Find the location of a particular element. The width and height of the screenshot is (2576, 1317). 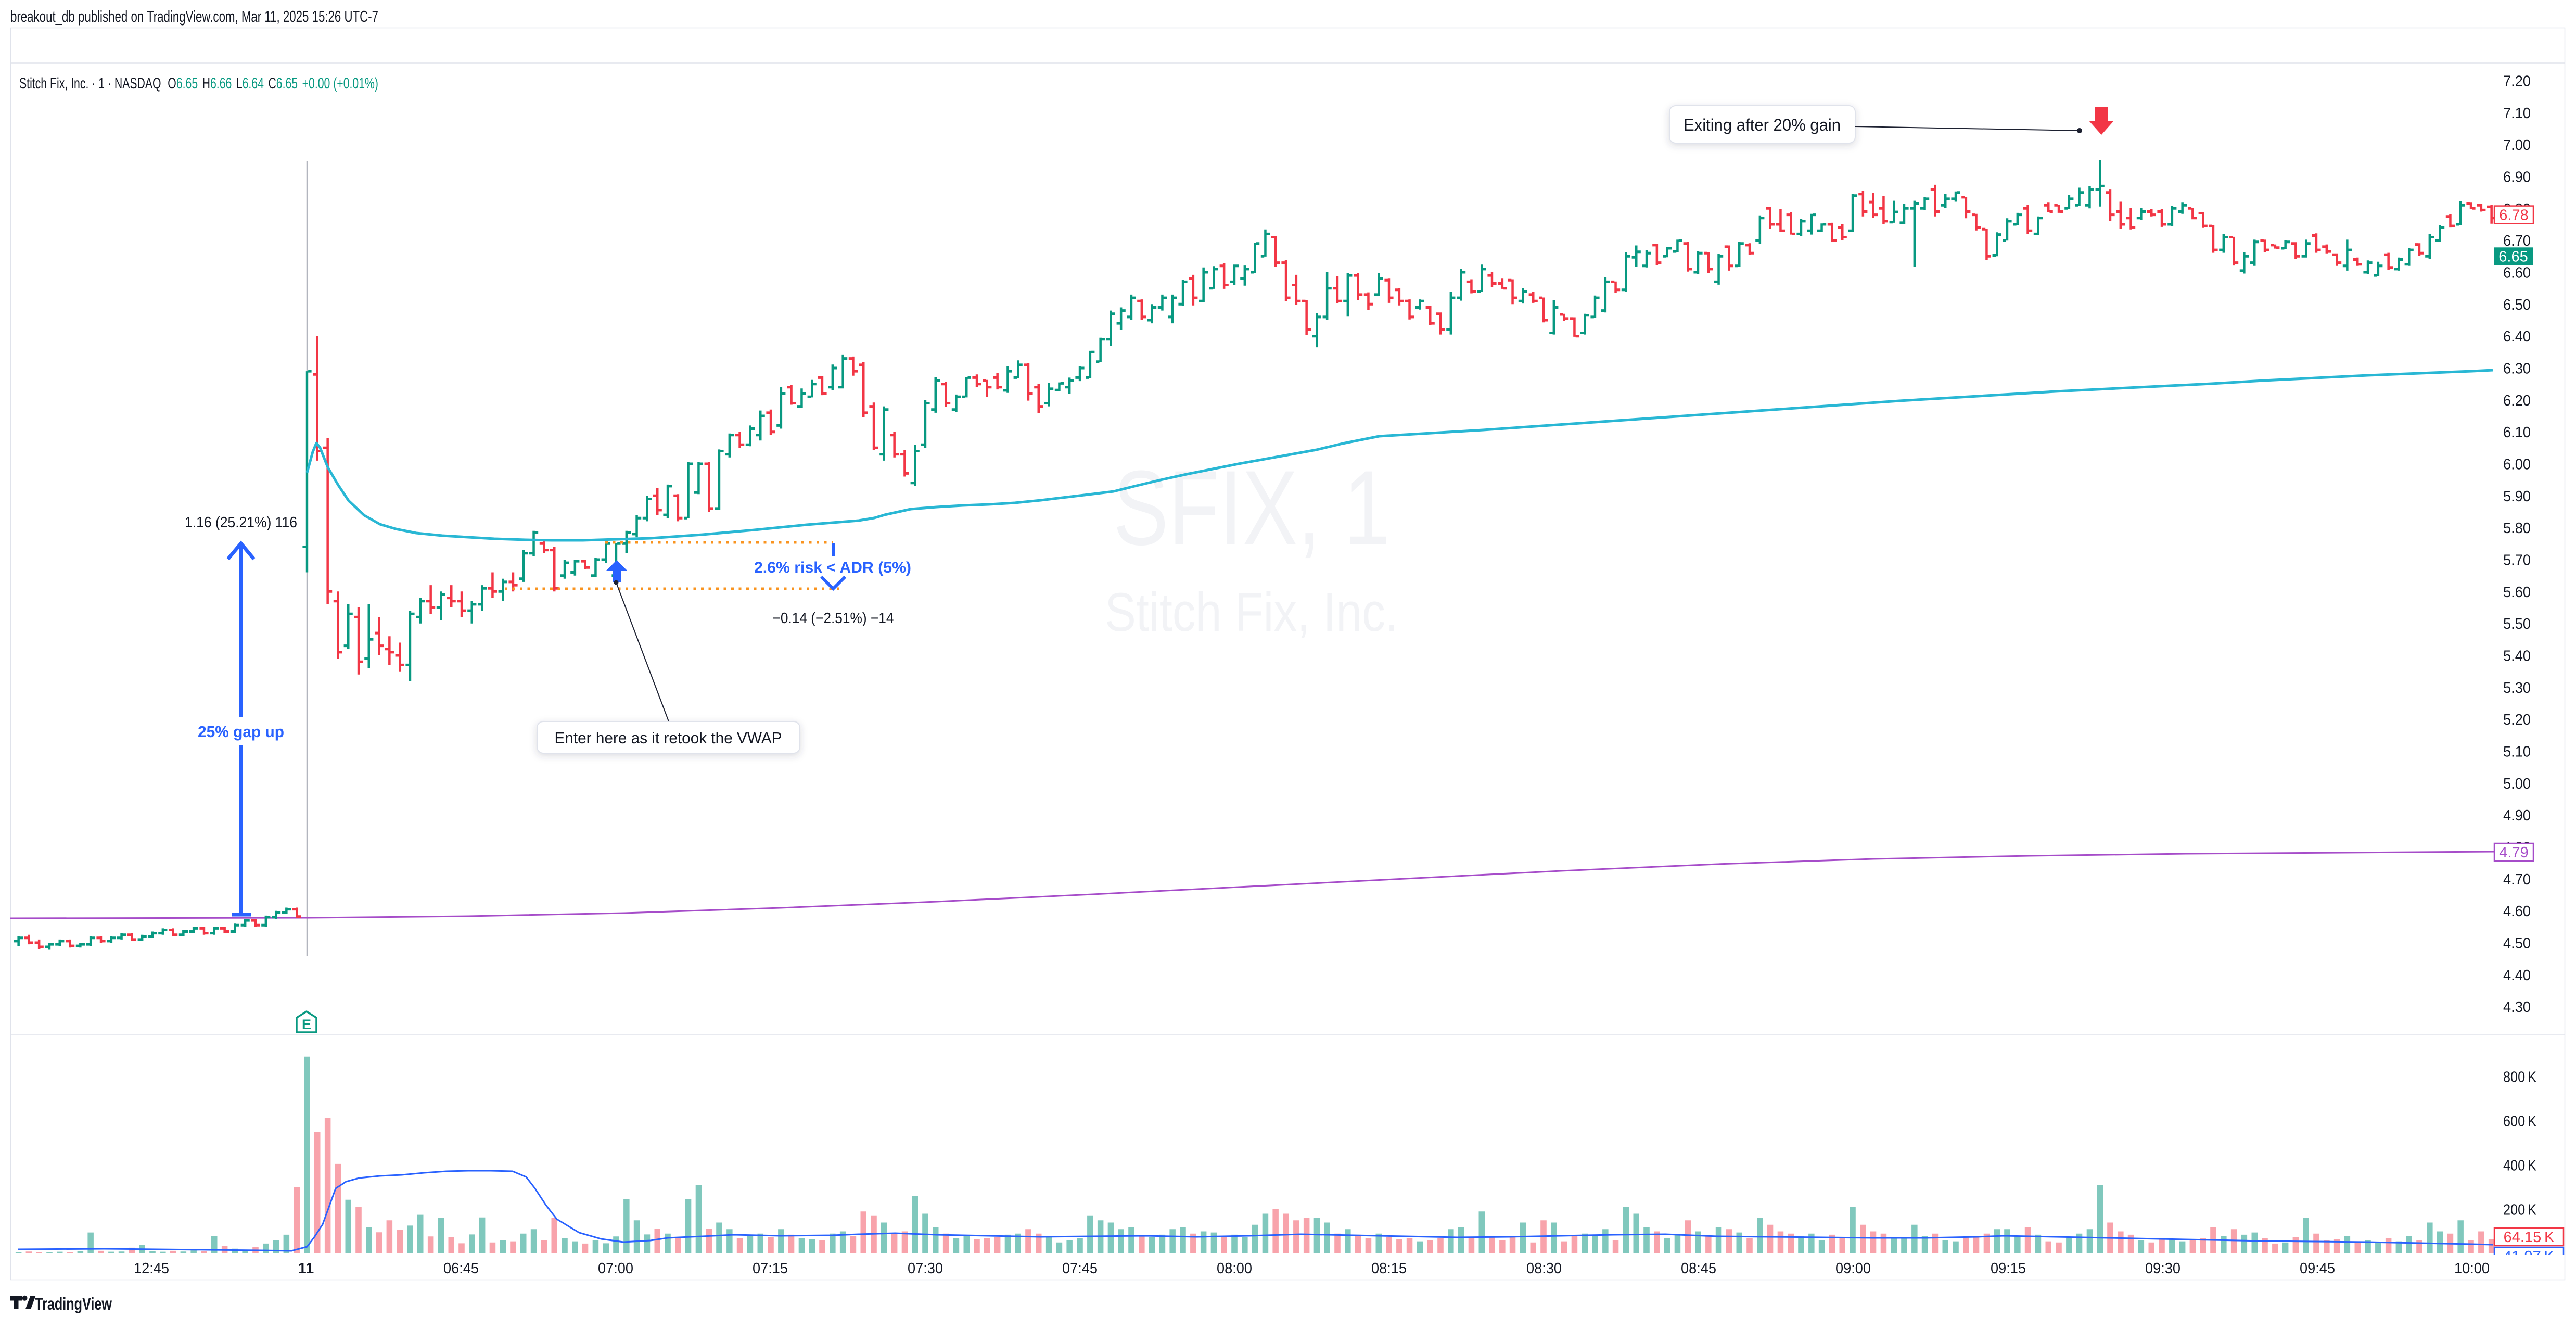

svg-text: 25% gap up is located at coordinates (241, 732).